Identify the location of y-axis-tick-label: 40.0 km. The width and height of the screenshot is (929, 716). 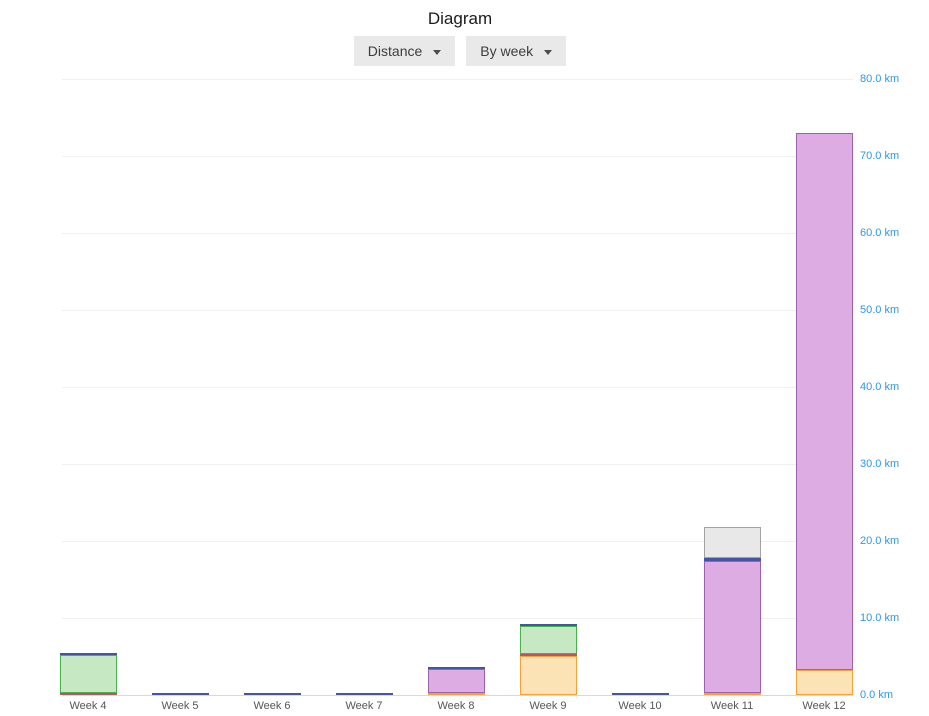
(880, 387).